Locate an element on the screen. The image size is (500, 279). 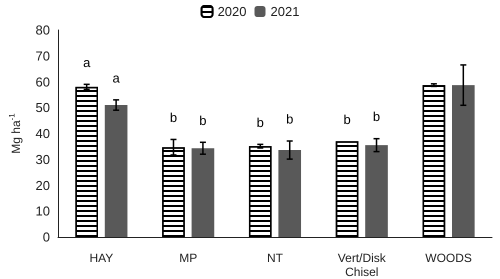
y-tick-label: 20 is located at coordinates (43, 185).